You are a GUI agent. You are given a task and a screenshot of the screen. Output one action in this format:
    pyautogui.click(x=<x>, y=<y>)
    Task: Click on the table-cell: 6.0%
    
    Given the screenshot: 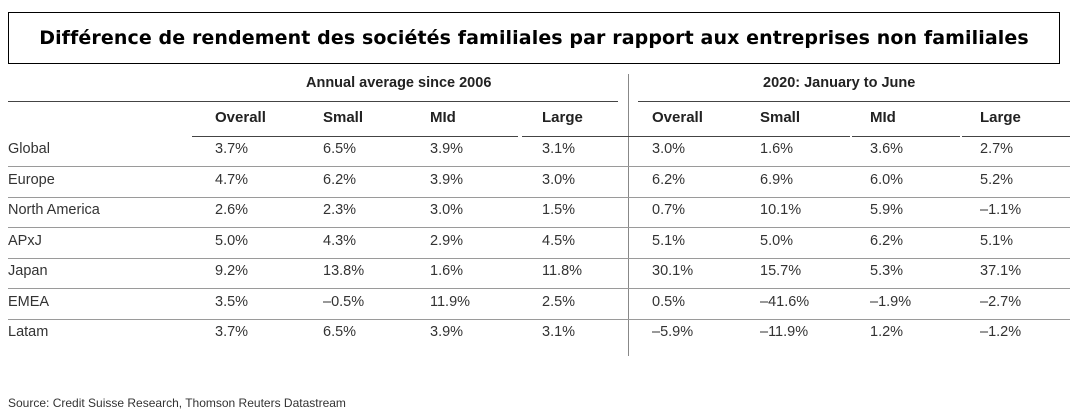 What is the action you would take?
    pyautogui.click(x=887, y=179)
    